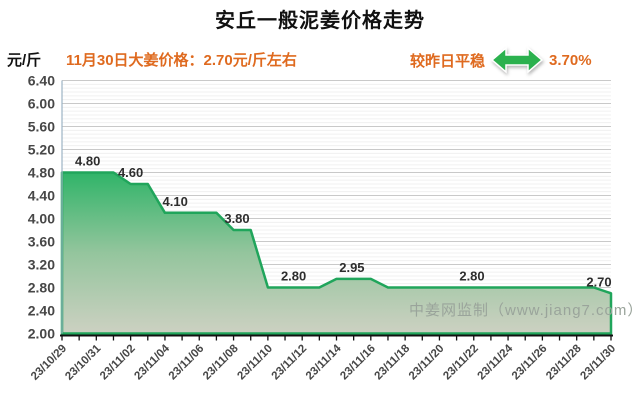  What do you see at coordinates (570, 60) in the screenshot?
I see `trend-percent: 3.70%` at bounding box center [570, 60].